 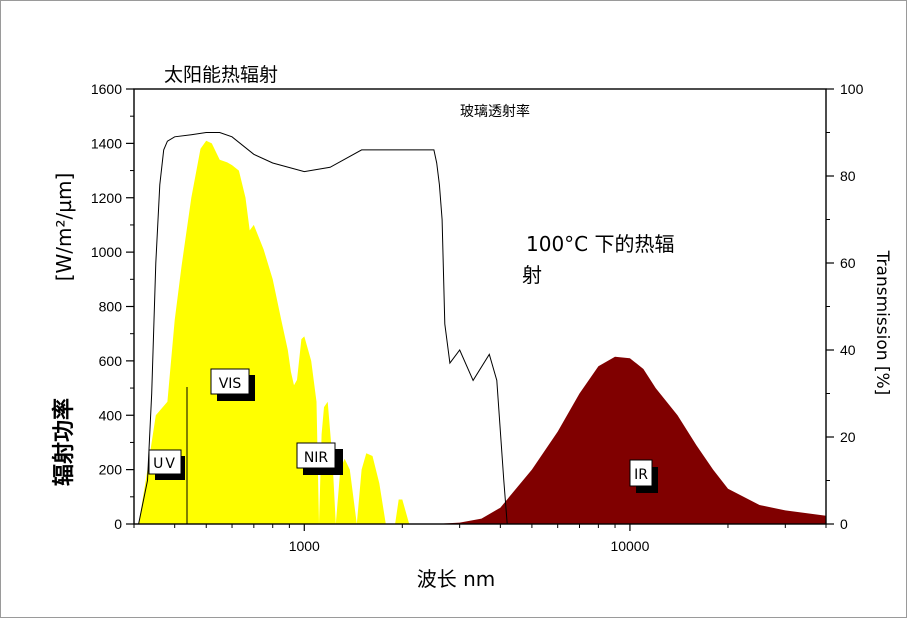 I want to click on y-left-tick-label: 800, so click(x=111, y=307).